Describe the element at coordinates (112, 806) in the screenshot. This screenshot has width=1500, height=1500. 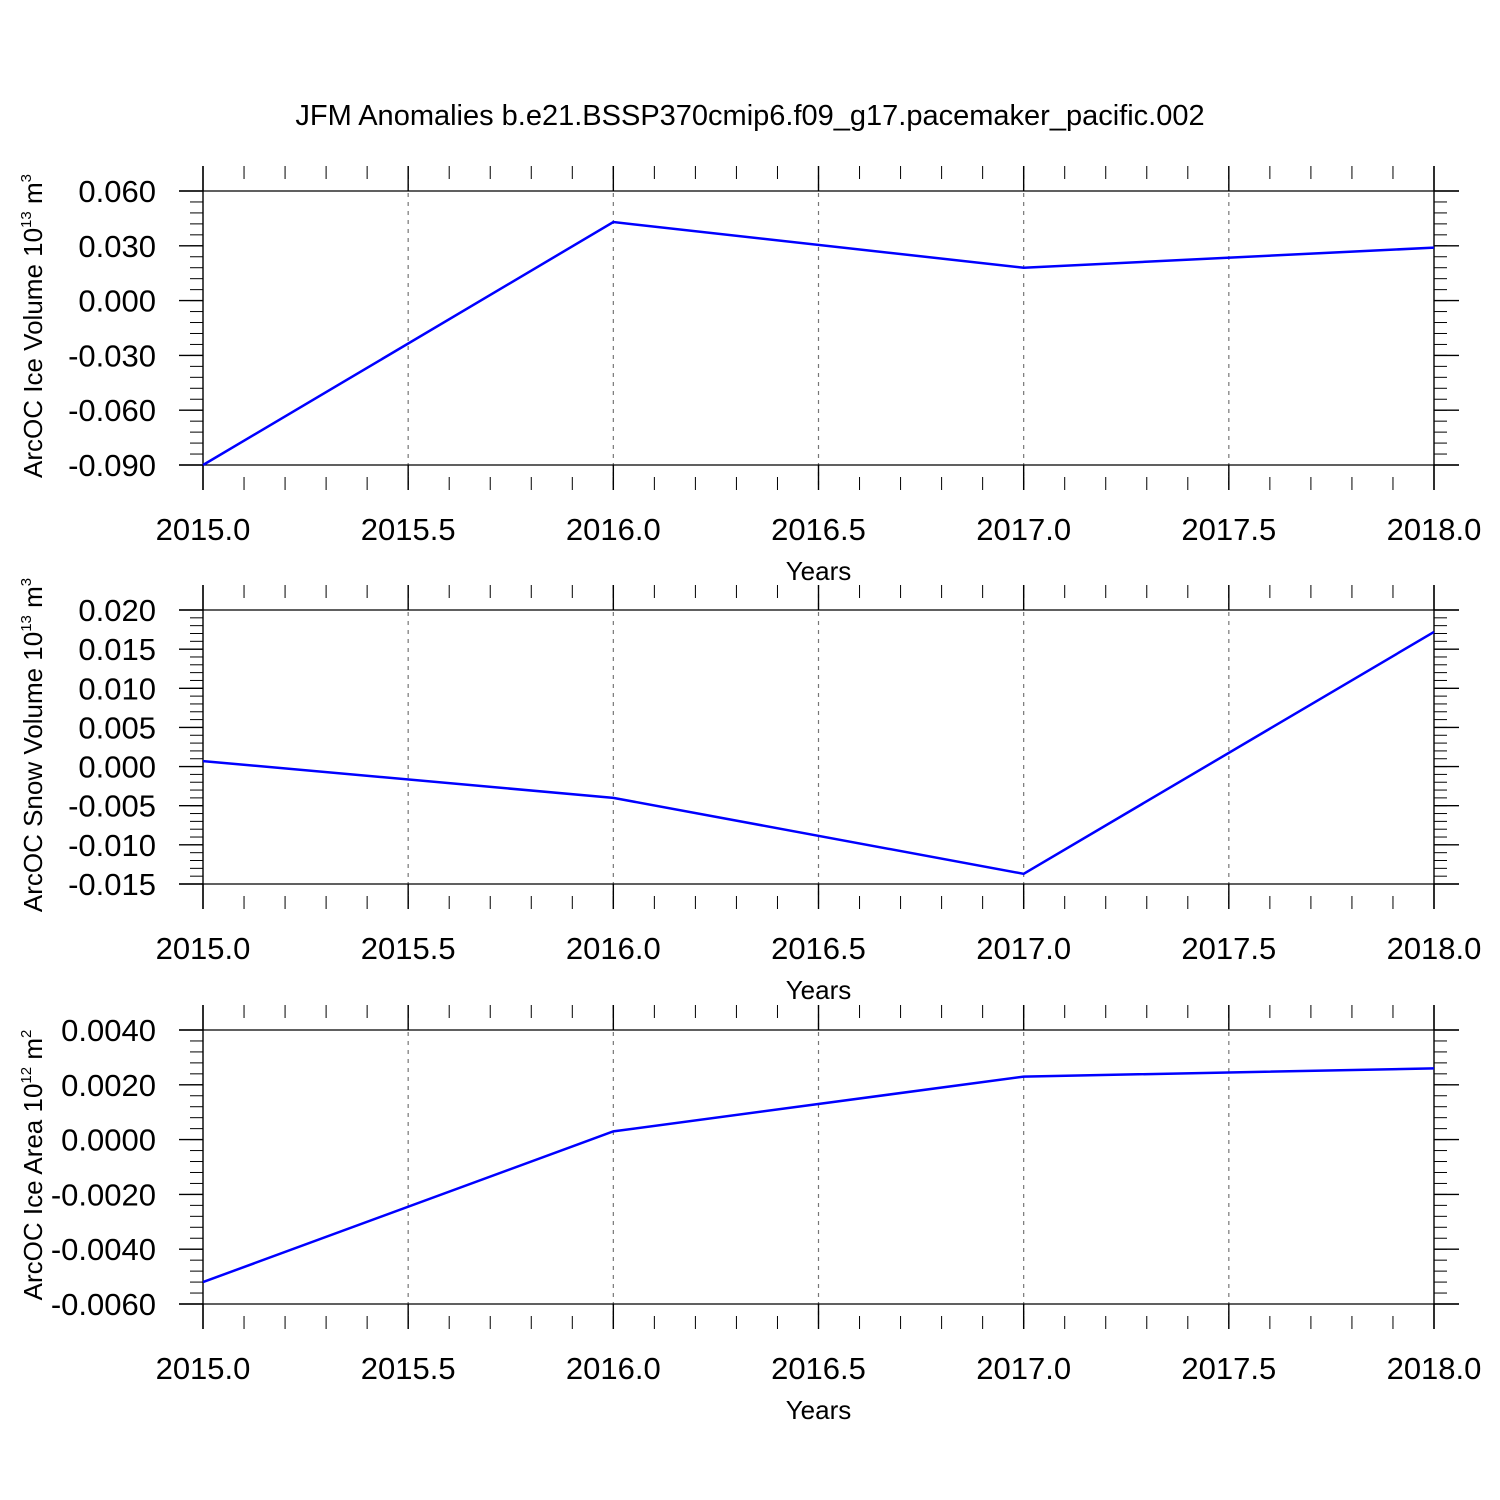
I see `y-tick-label: -0.005` at that location.